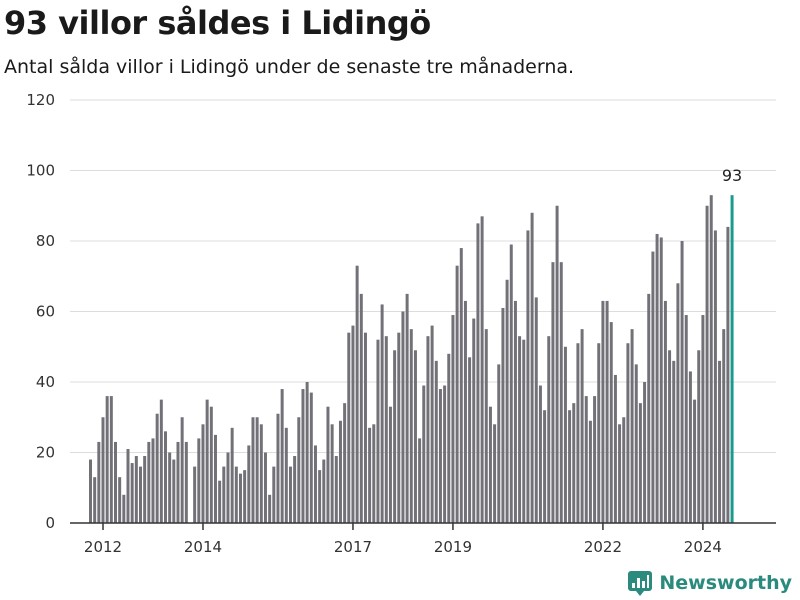 The width and height of the screenshot is (800, 600). I want to click on y-tick-label: 80, so click(45, 241).